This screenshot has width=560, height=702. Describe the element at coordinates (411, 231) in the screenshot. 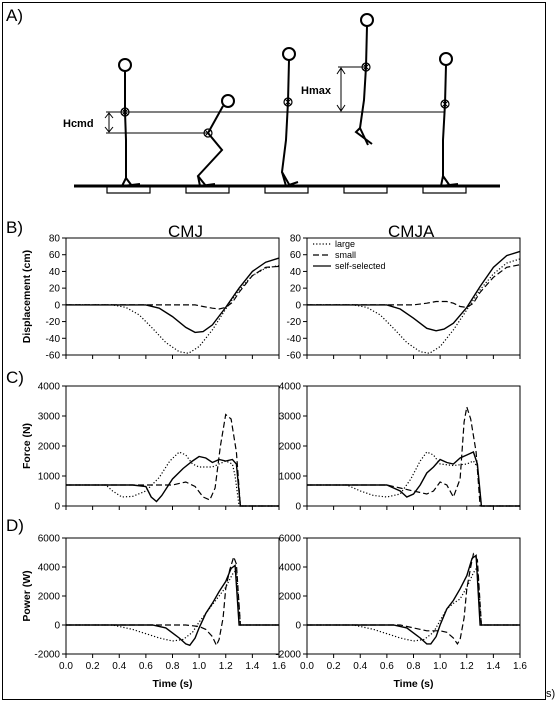

I see `column-title-cmja: CMJA` at that location.